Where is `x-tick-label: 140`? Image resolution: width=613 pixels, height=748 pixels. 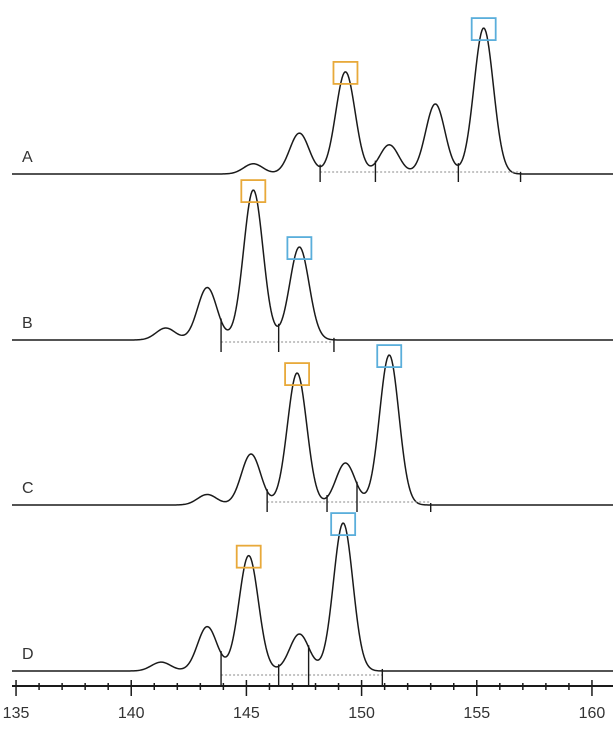
x-tick-label: 140 is located at coordinates (131, 713).